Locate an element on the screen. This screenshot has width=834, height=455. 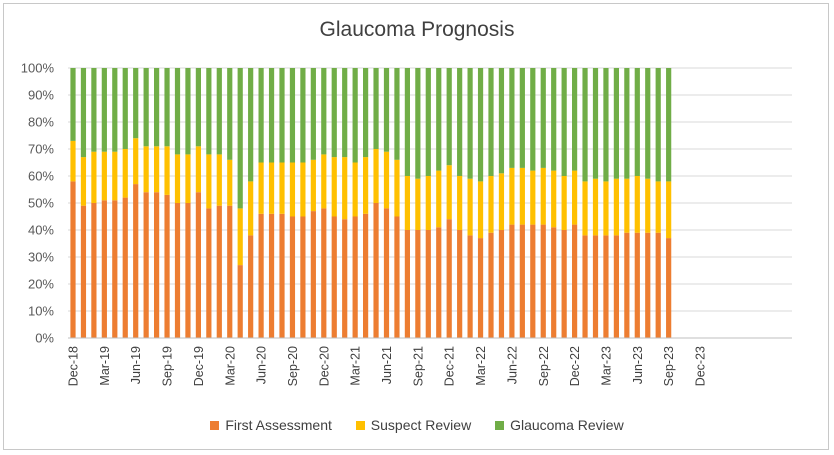
legend-item-glaucoma-review: Glaucoma Review is located at coordinates (559, 425).